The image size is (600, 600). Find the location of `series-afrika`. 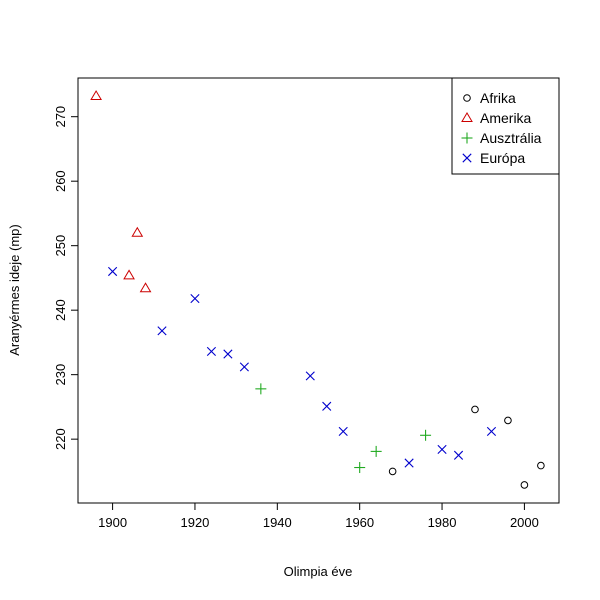

series-afrika is located at coordinates (466, 447).